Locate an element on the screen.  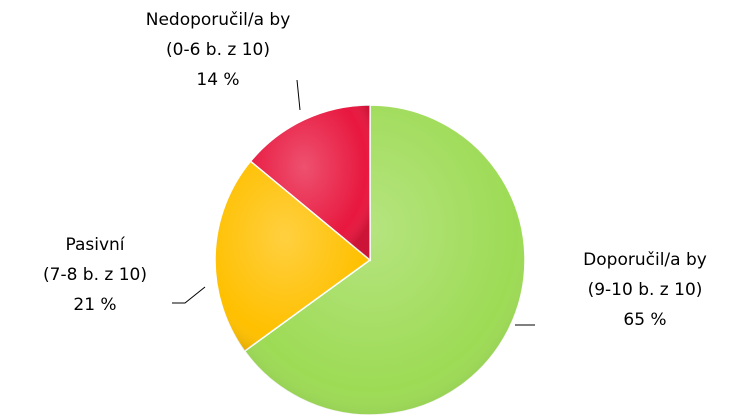
value-label: 65 % is located at coordinates (644, 320).